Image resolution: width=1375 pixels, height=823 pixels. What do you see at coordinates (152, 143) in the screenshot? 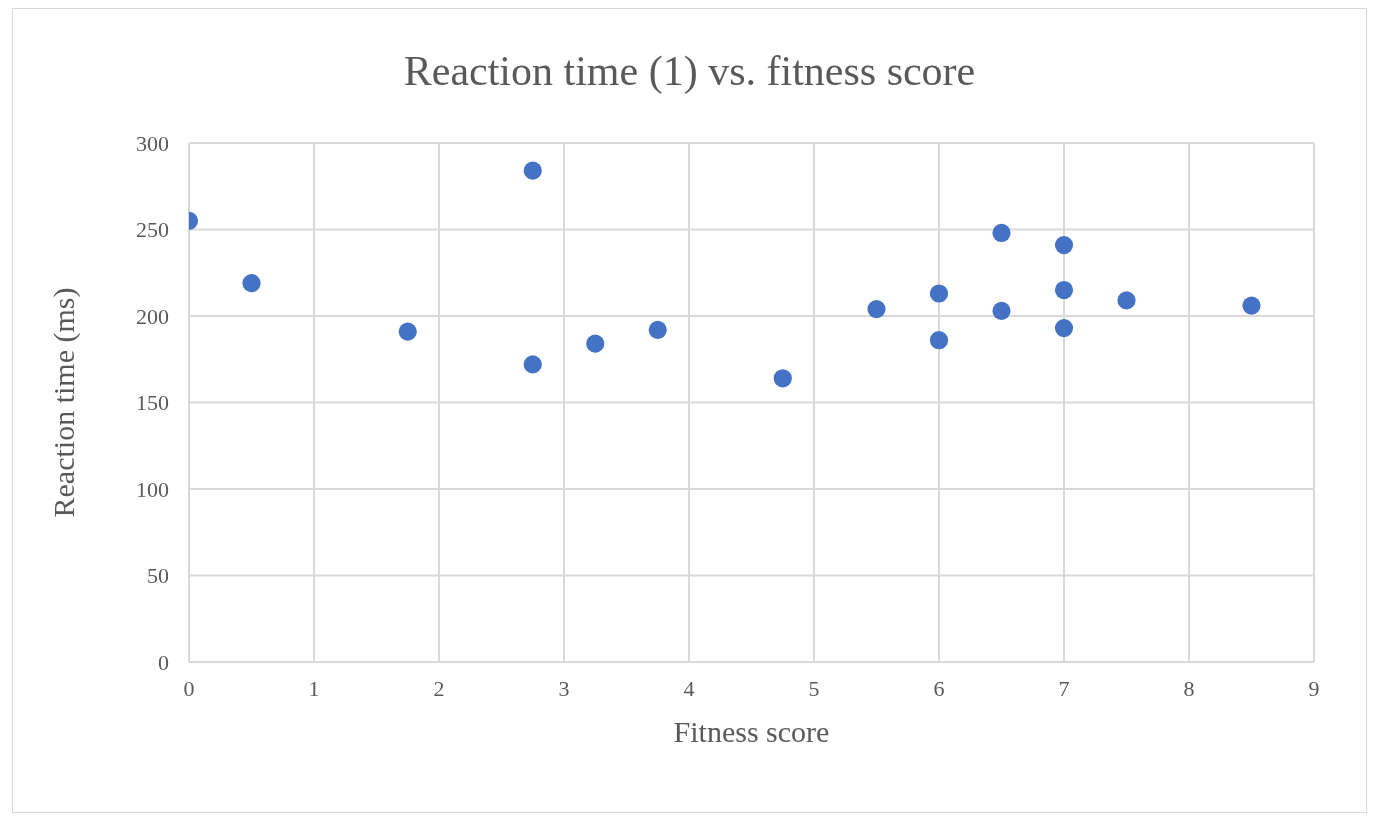
I see `y-tick-label: 300` at bounding box center [152, 143].